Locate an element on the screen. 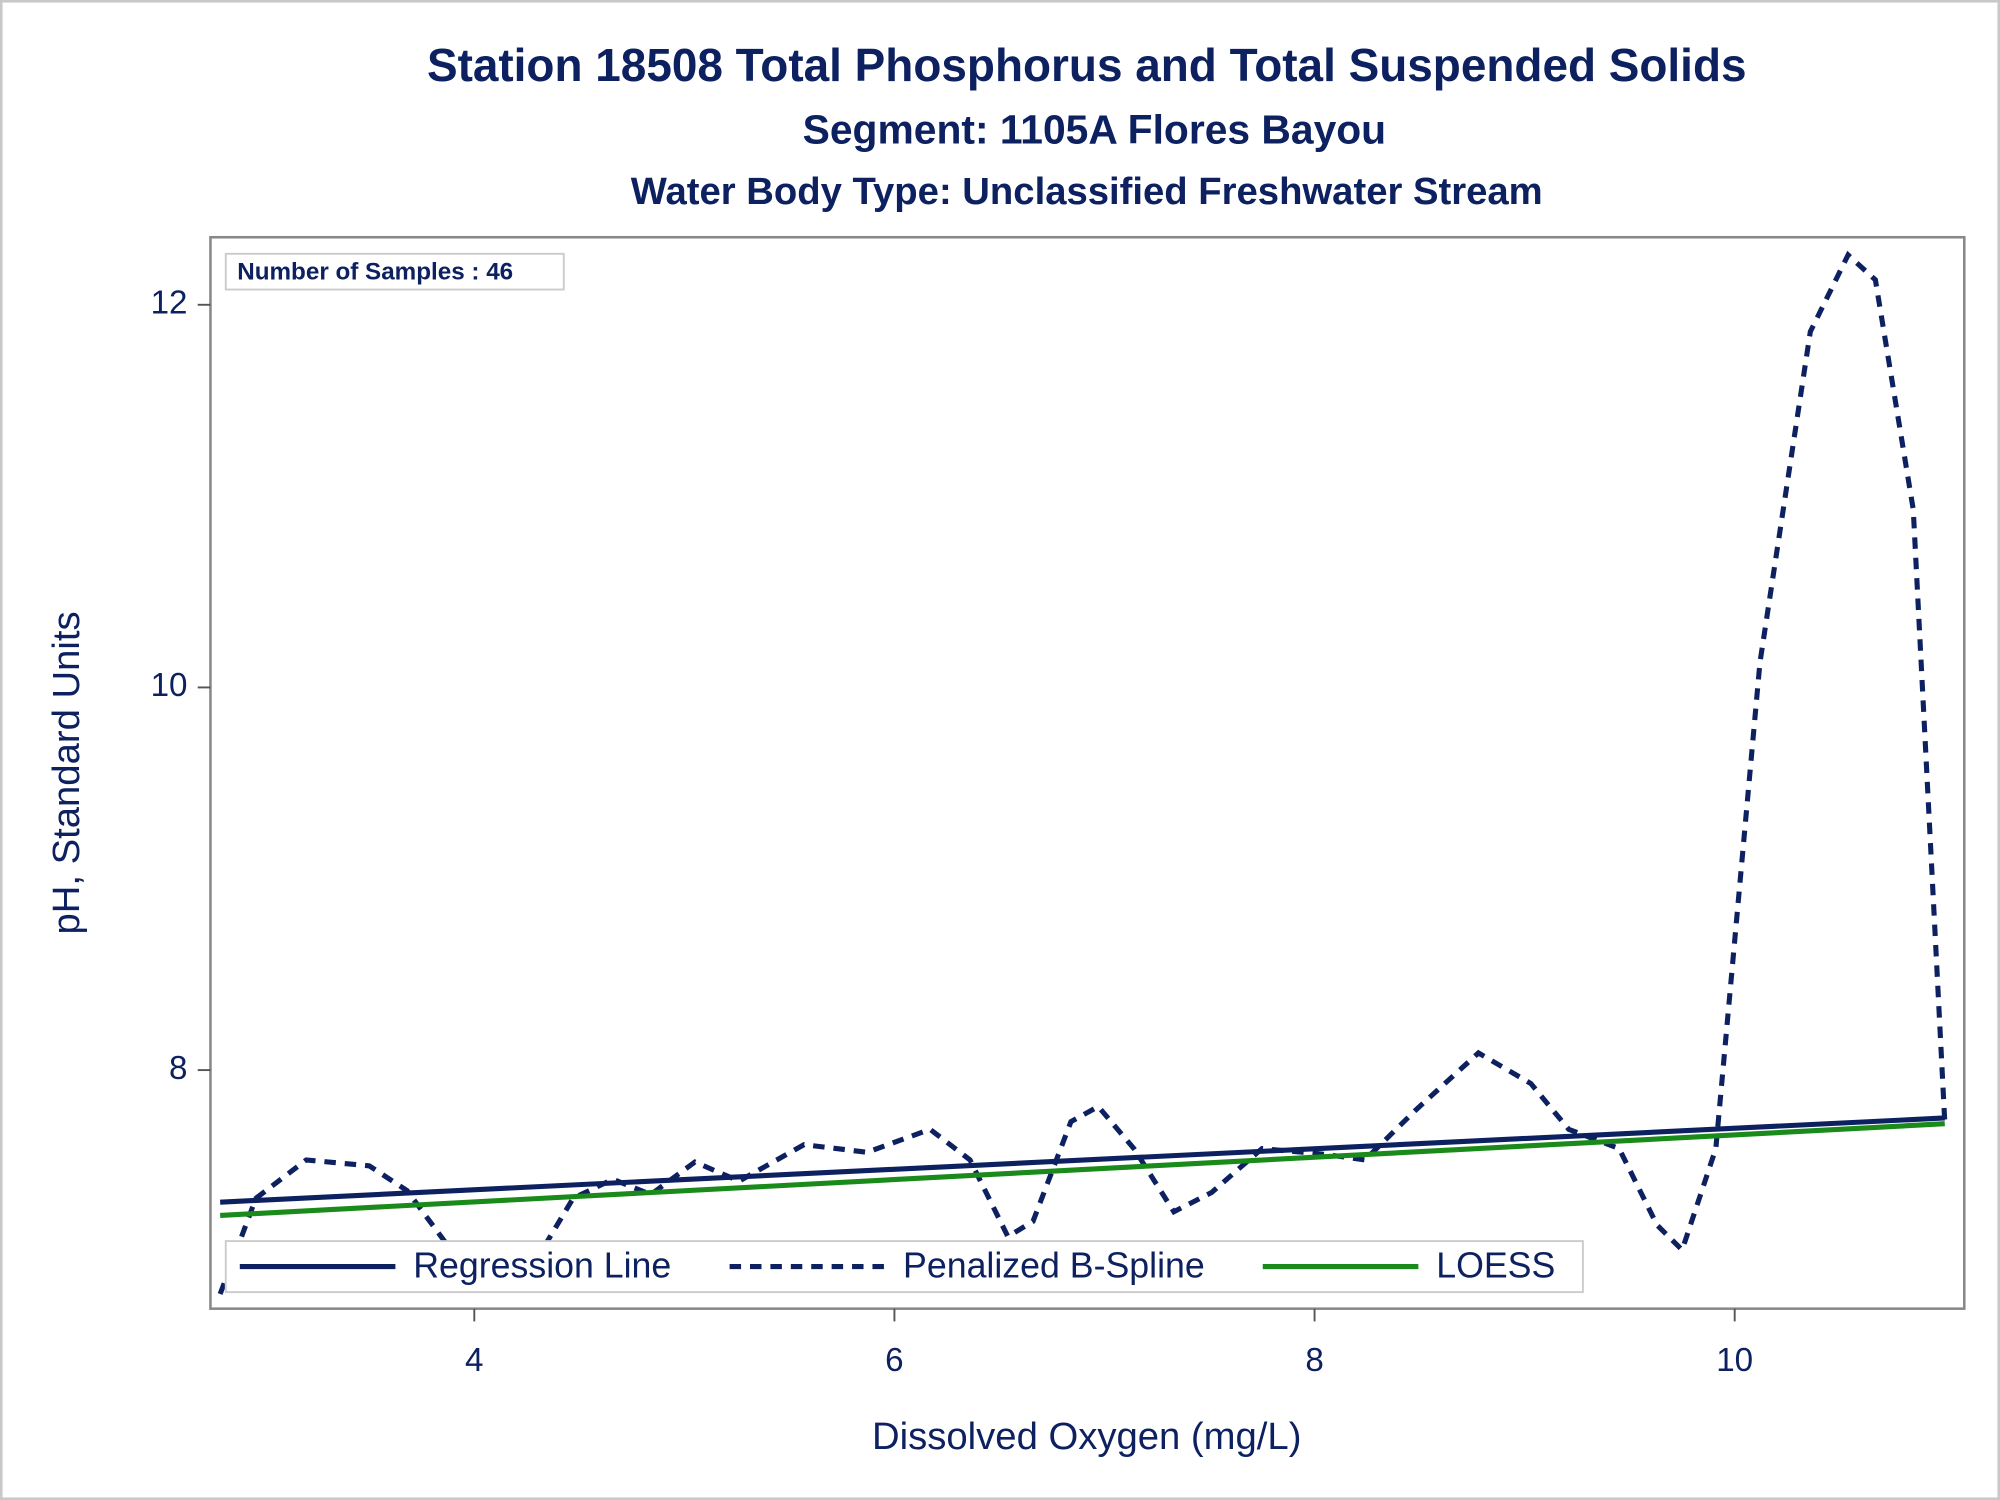  x-tick-label: 8 is located at coordinates (1314, 1360).